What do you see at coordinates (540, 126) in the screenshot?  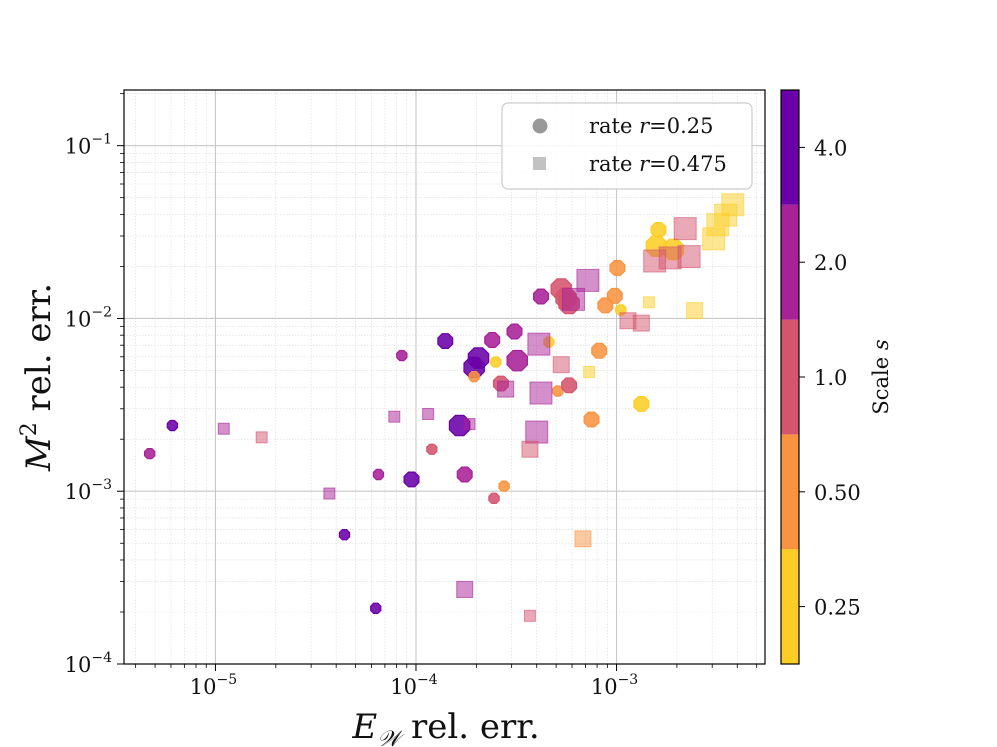 I see `legend-circle-marker` at bounding box center [540, 126].